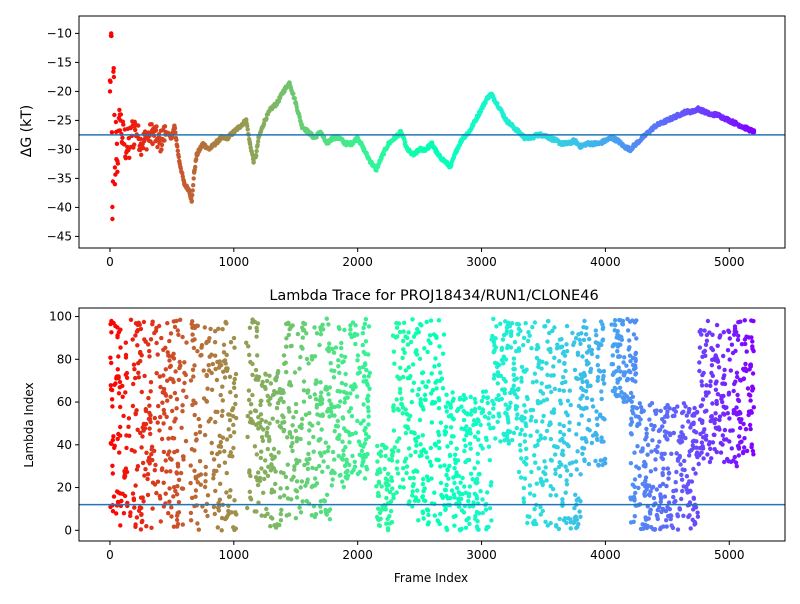  What do you see at coordinates (29, 424) in the screenshot?
I see `bottom-y-axis-label: Lambda Index` at bounding box center [29, 424].